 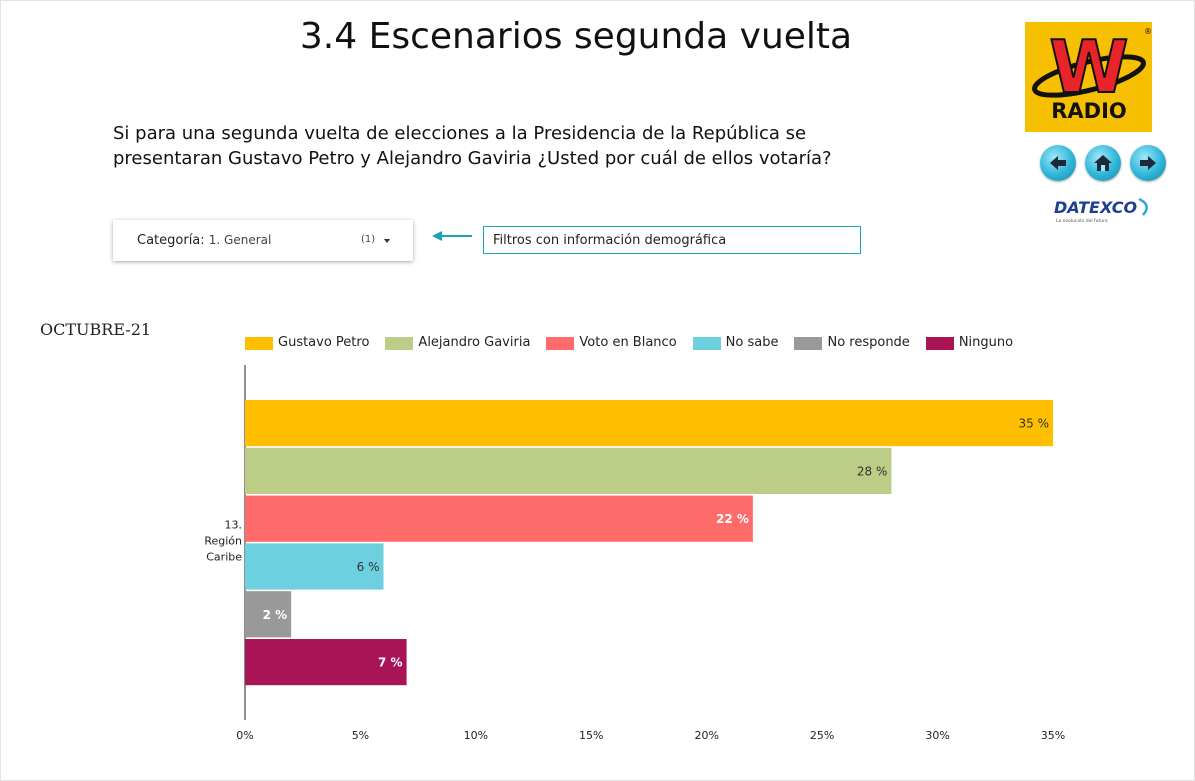 I want to click on back-arrow-icon, so click(x=1058, y=163).